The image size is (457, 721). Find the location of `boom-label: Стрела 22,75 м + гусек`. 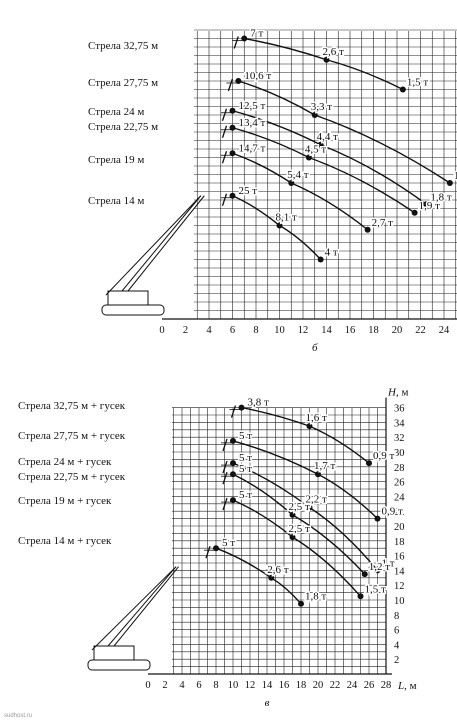

boom-label: Стрела 22,75 м + гусек is located at coordinates (72, 477).